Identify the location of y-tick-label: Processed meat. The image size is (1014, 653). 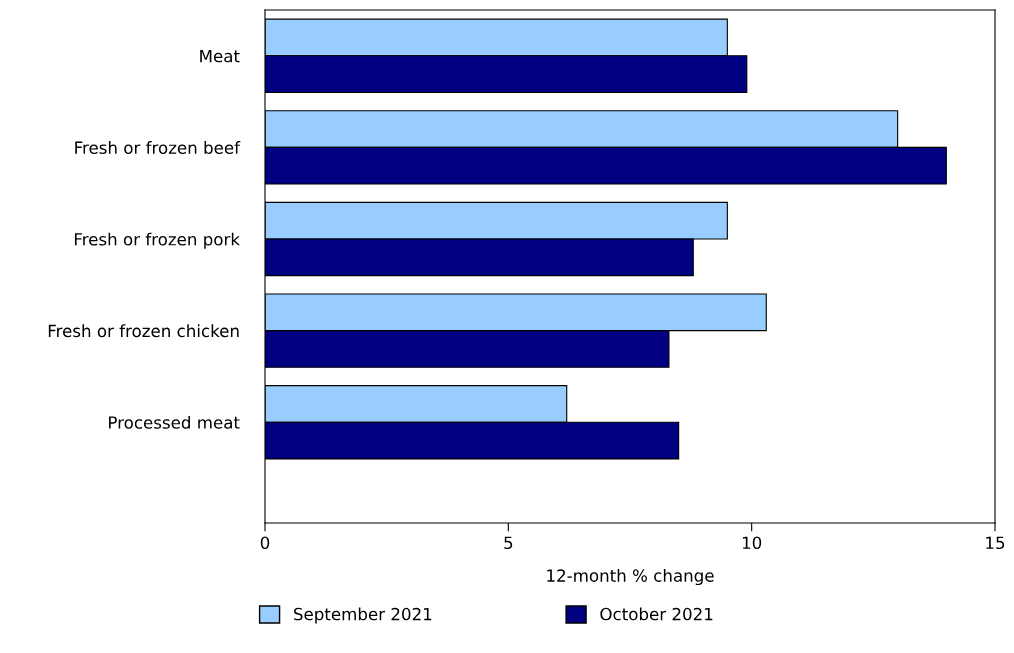
(174, 422).